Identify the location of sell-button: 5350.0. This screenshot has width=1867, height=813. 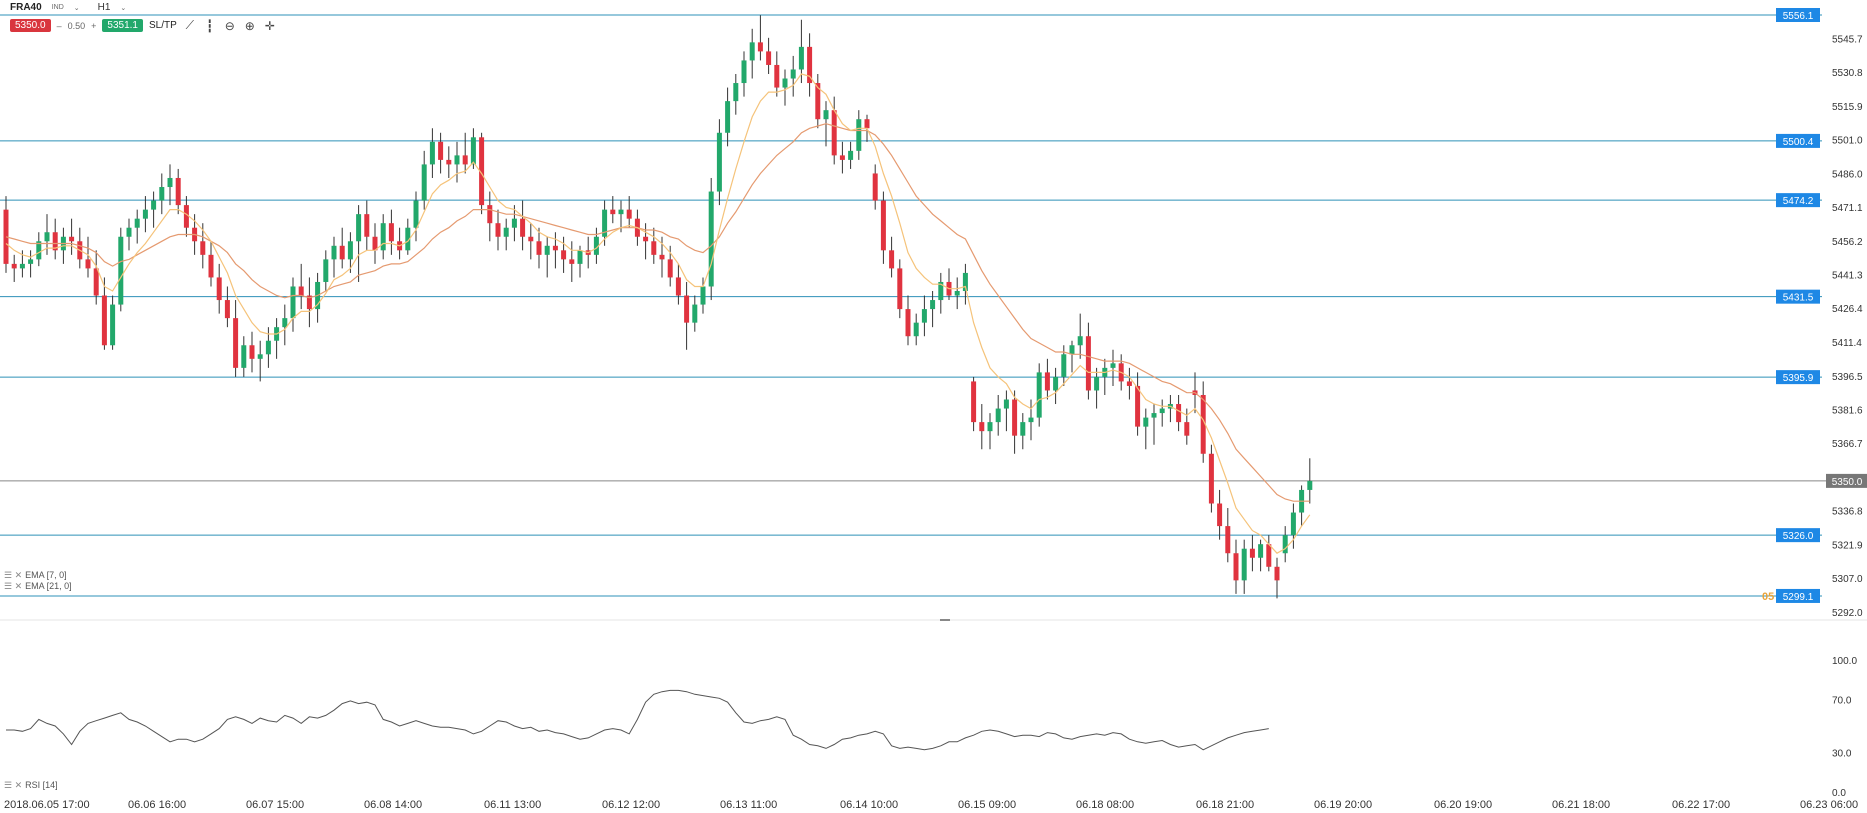
(30, 25).